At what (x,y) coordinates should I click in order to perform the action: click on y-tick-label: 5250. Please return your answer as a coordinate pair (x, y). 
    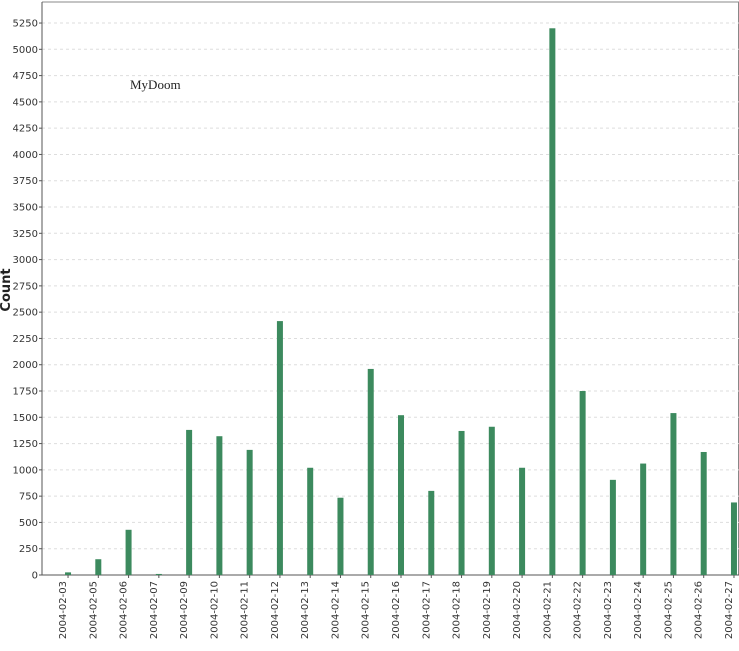
    Looking at the image, I should click on (25, 24).